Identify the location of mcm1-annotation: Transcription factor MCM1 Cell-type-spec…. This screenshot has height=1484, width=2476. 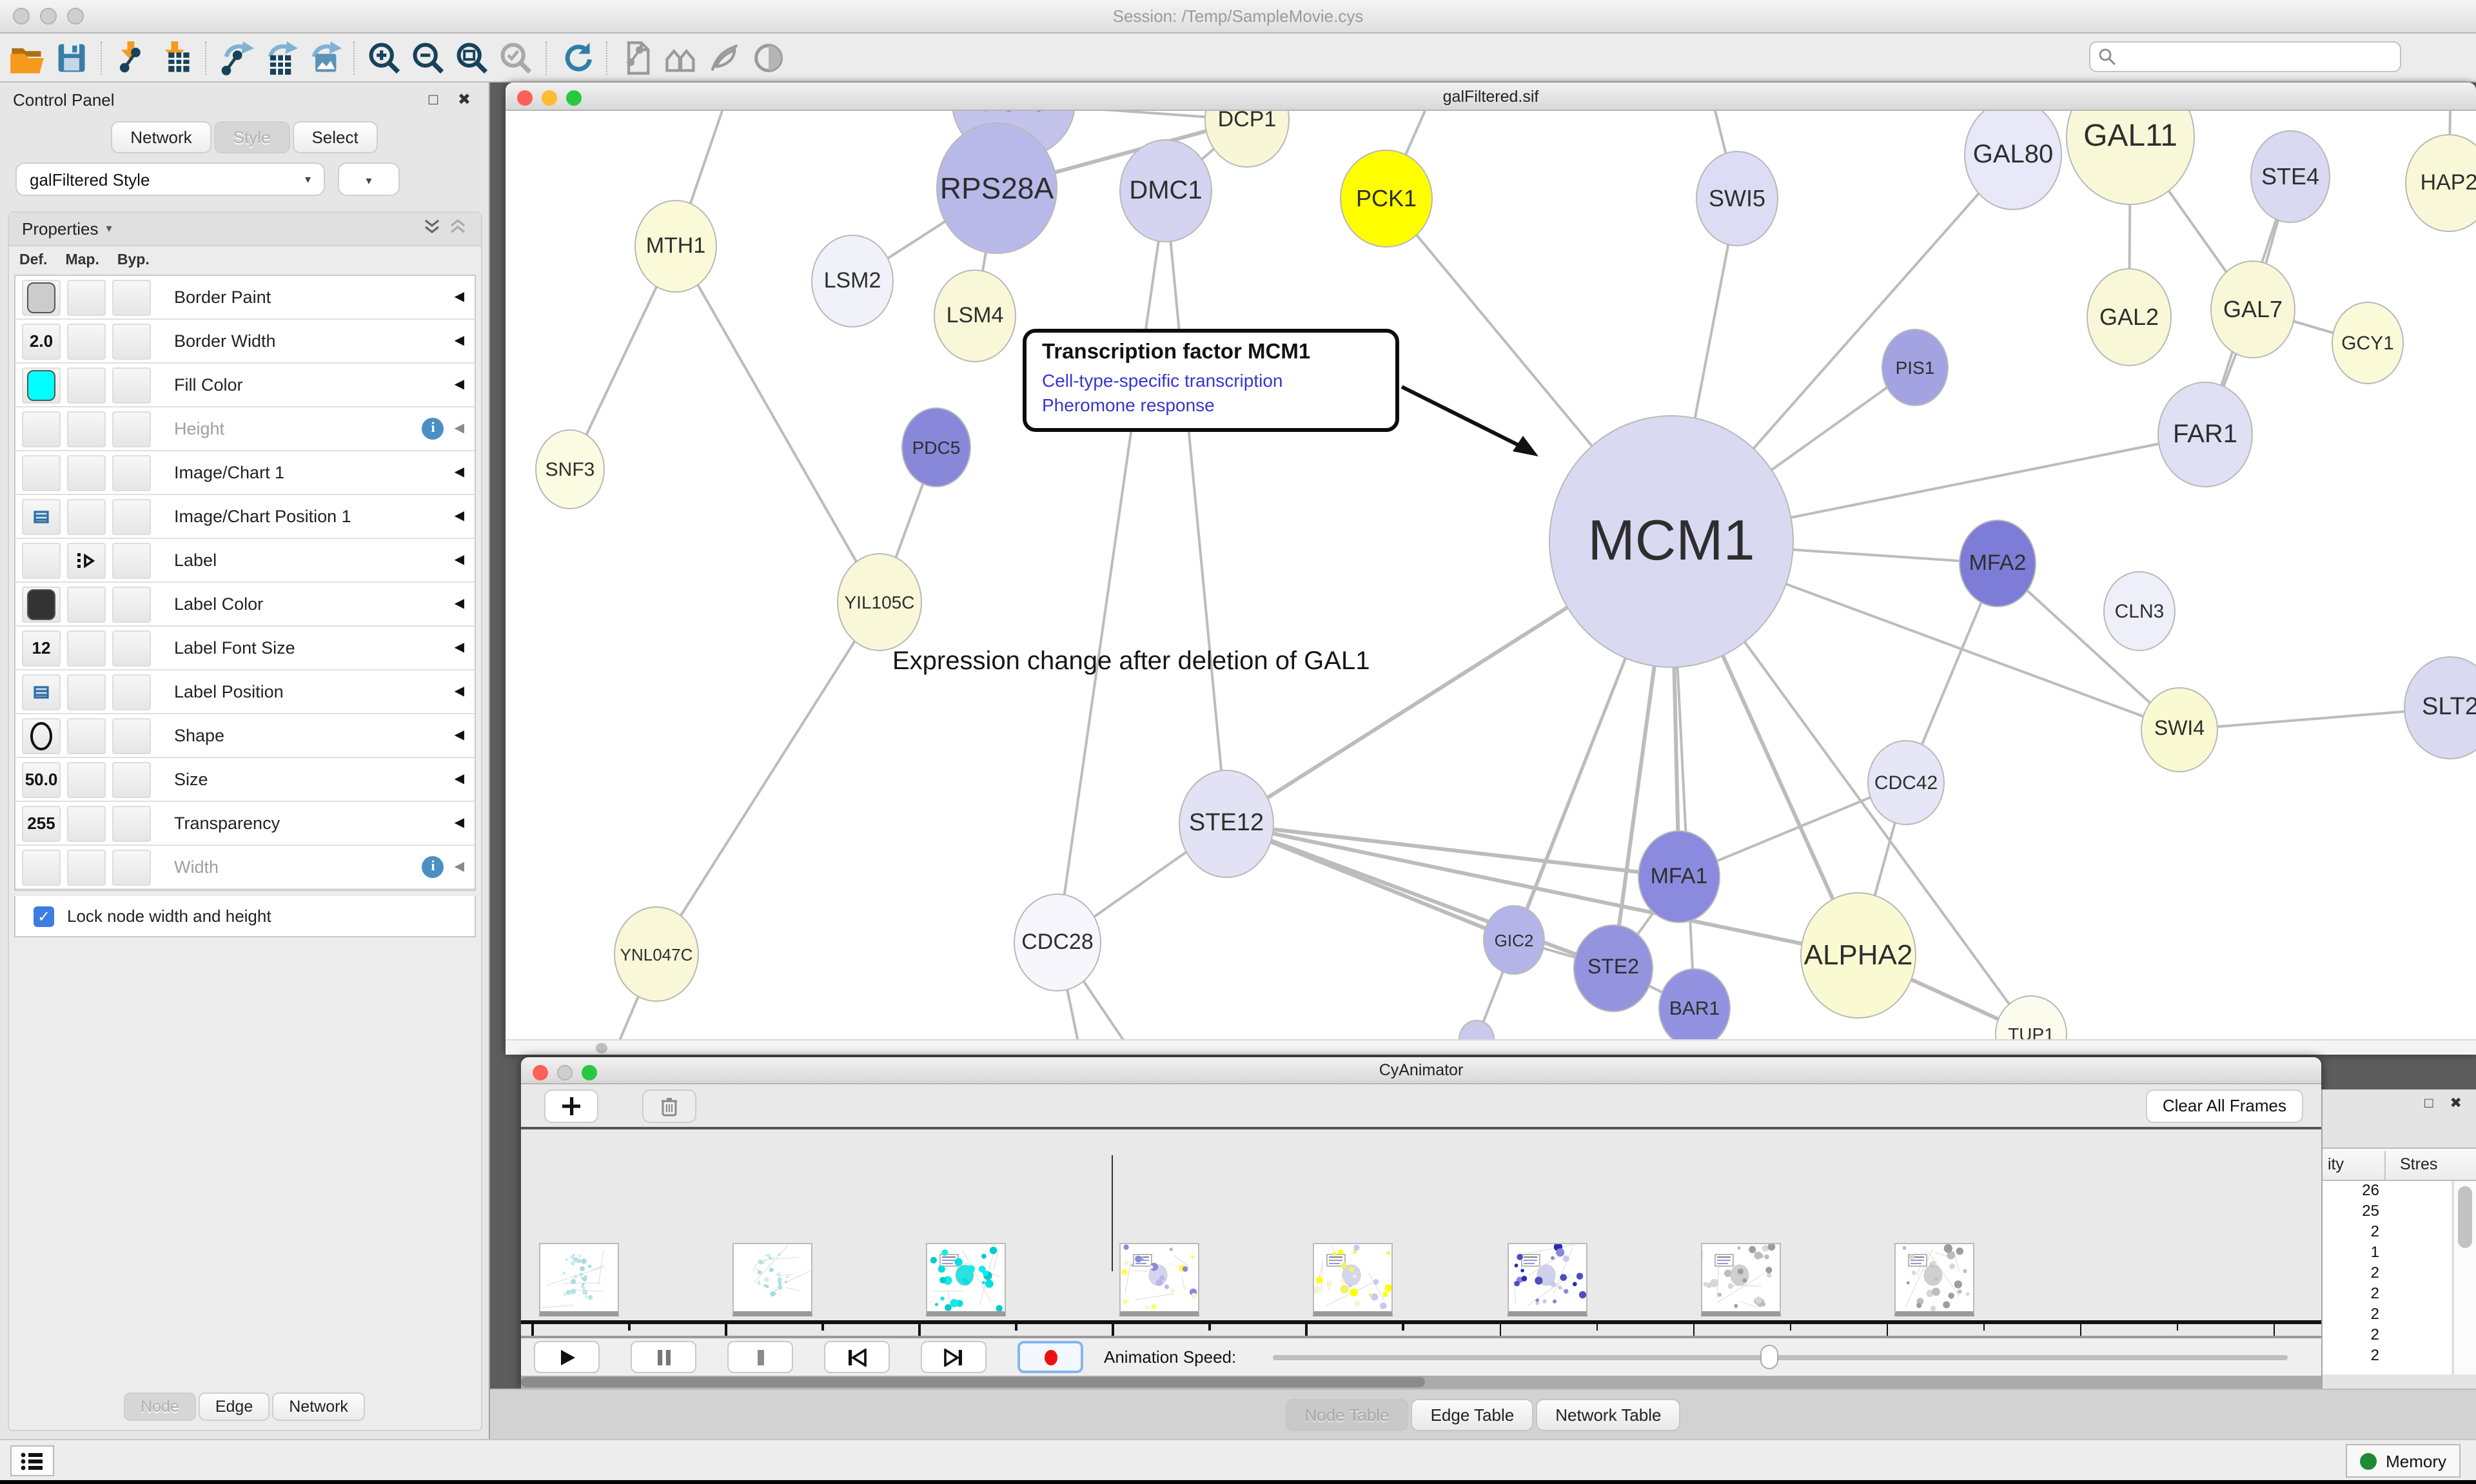
(1211, 380).